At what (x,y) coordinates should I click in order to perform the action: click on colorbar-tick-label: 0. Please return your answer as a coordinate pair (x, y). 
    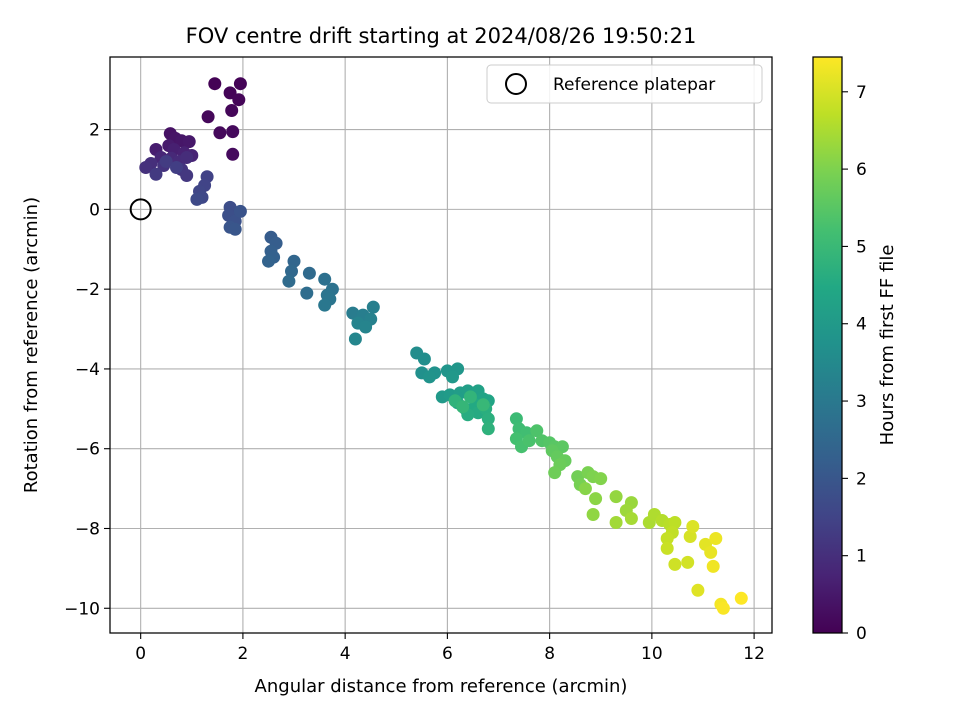
    Looking at the image, I should click on (861, 634).